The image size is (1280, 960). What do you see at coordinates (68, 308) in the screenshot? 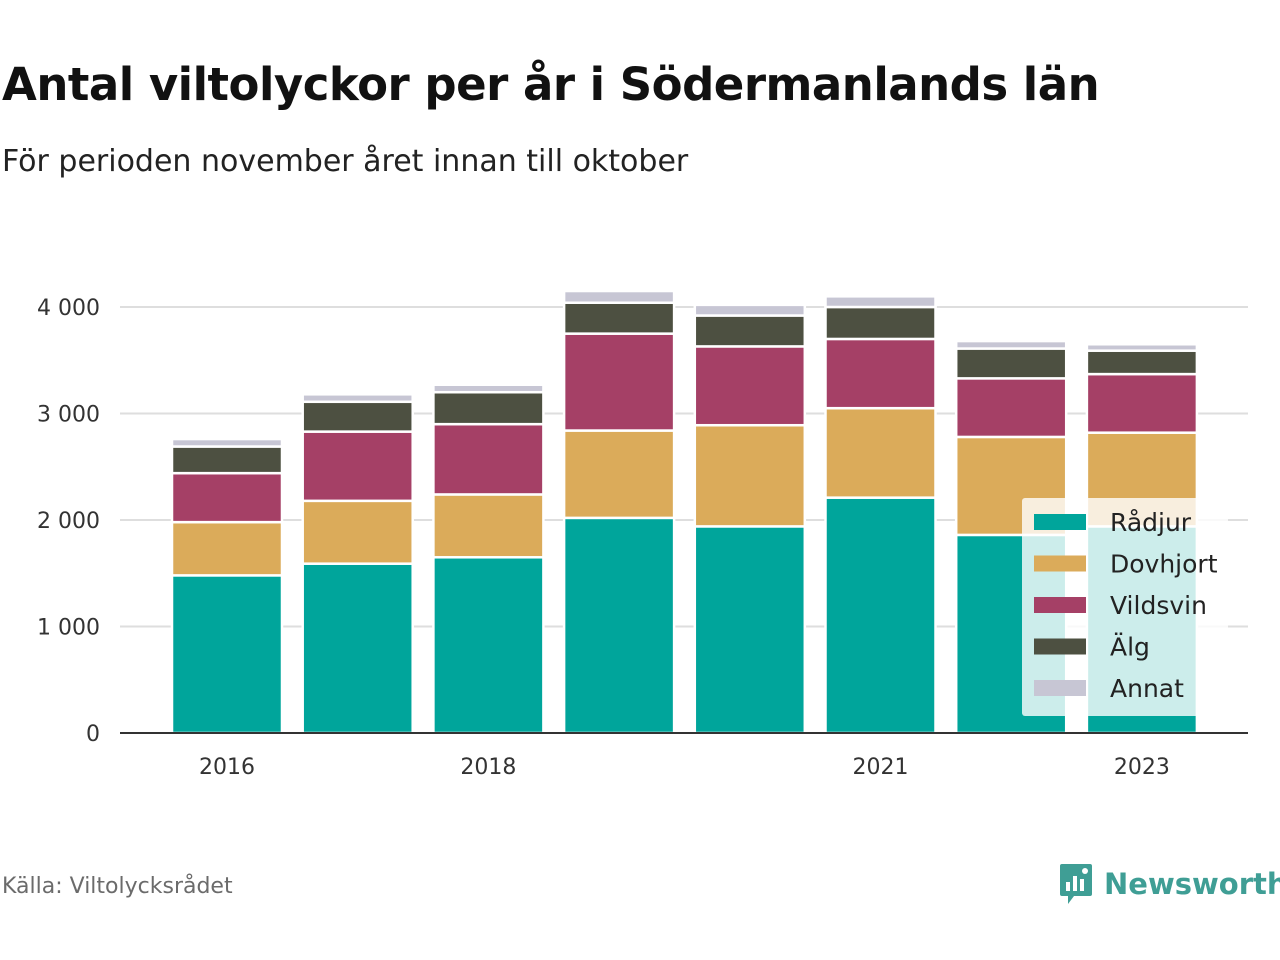
I see `y-tick-label: 4 000` at bounding box center [68, 308].